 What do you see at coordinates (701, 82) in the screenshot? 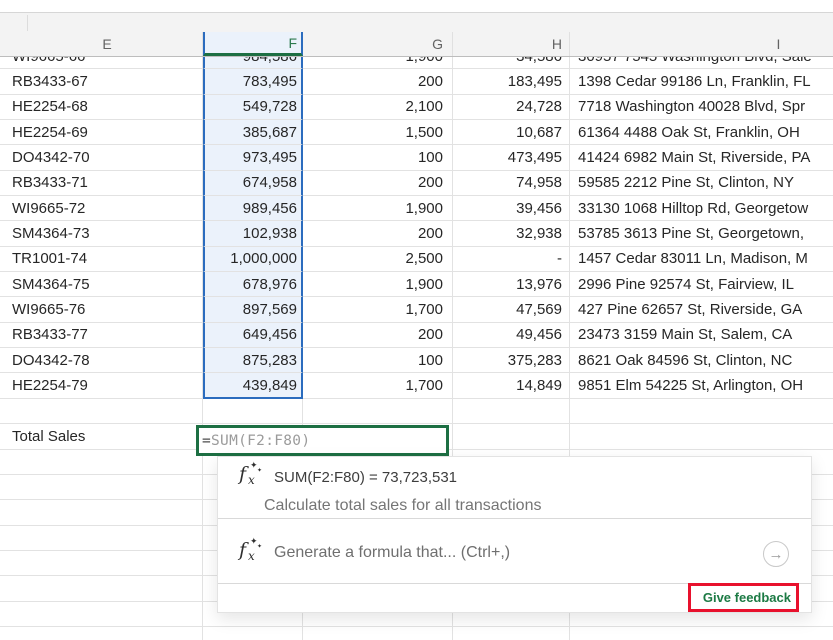
I see `cell-address: 1398 Cedar 99186 Ln, Franklin, FL` at bounding box center [701, 82].